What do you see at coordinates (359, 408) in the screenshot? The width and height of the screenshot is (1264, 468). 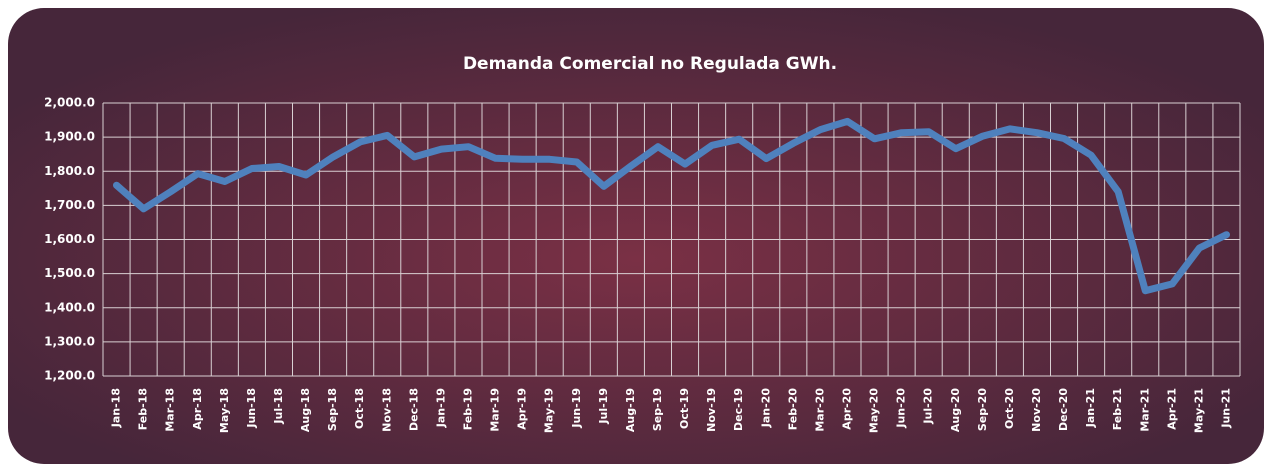 I see `x-tick-label: Oct-18` at bounding box center [359, 408].